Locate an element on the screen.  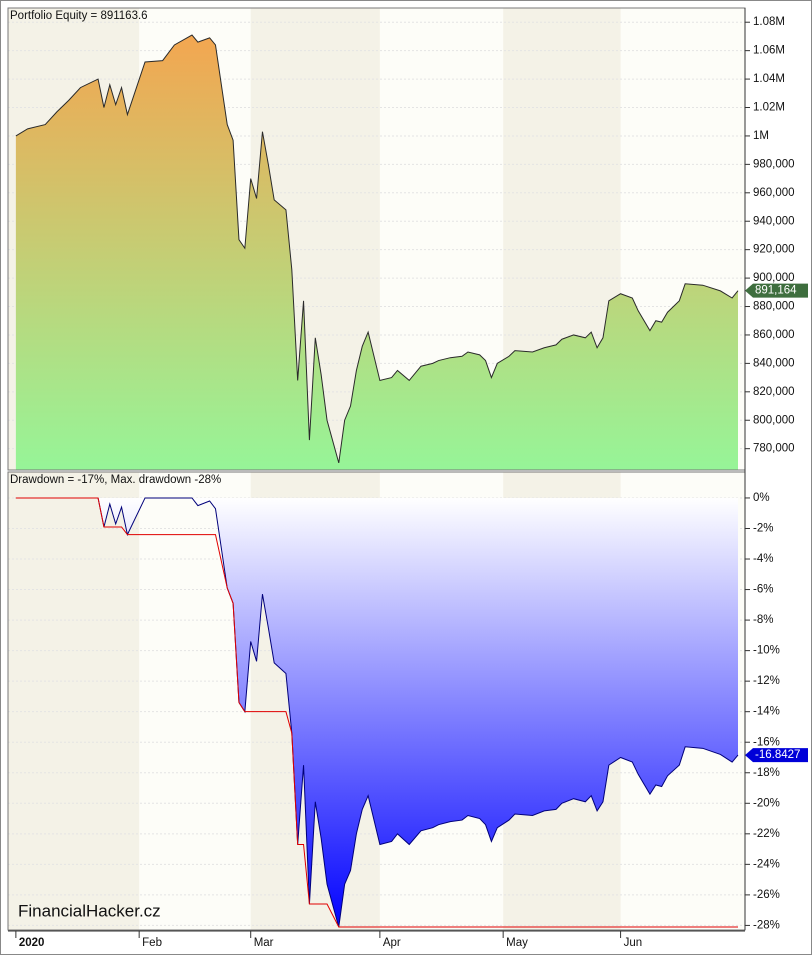
y-tick-label: -4% is located at coordinates (763, 559).